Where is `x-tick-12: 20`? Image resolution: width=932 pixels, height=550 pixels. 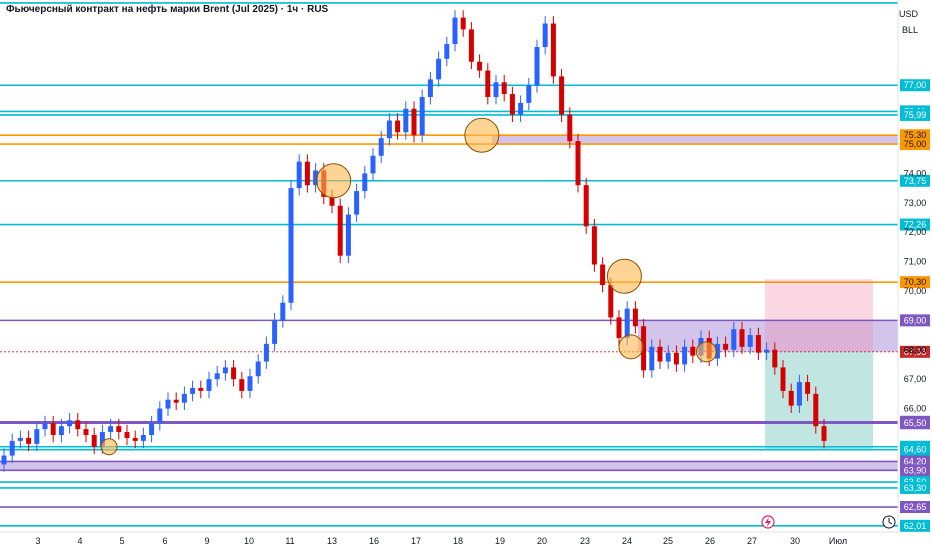
x-tick-12: 20 is located at coordinates (542, 541).